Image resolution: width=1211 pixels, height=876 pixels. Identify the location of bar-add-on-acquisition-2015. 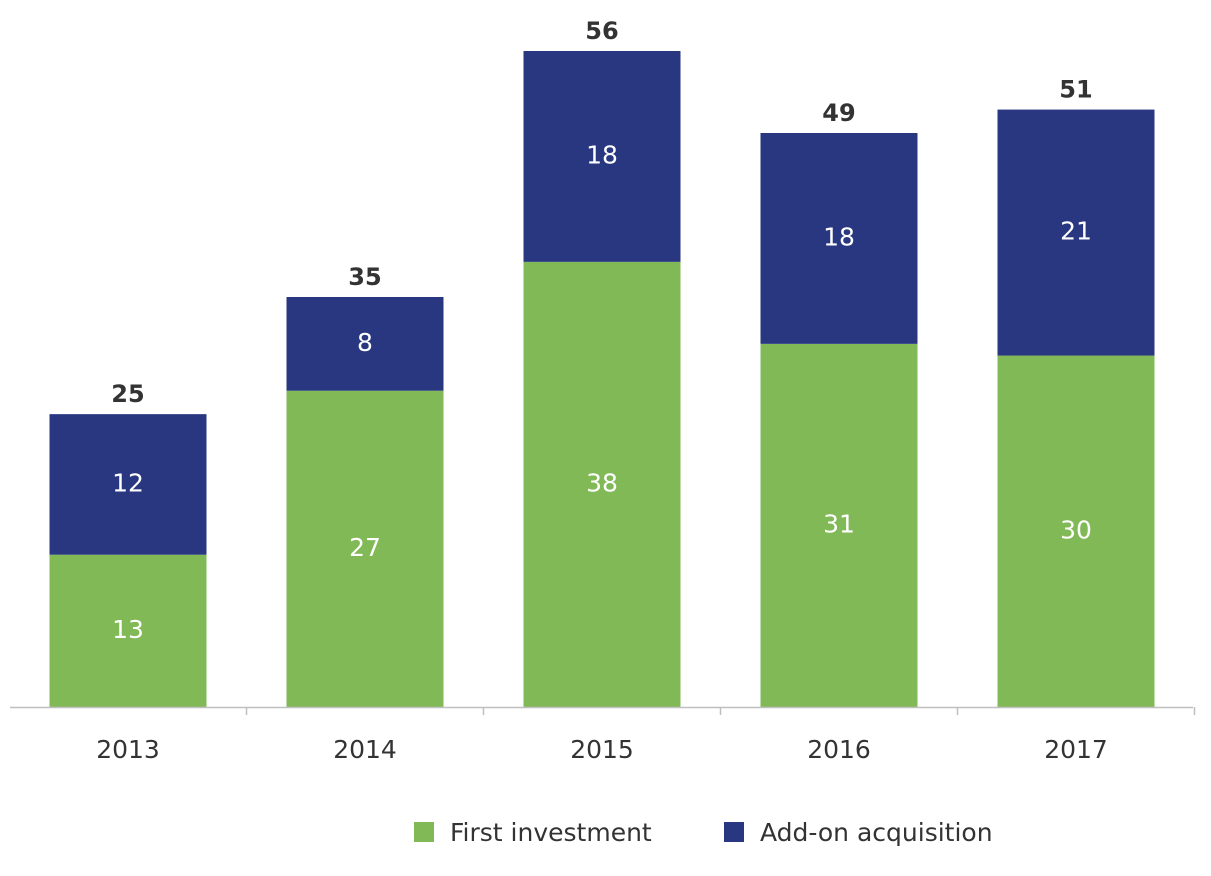
(602, 156).